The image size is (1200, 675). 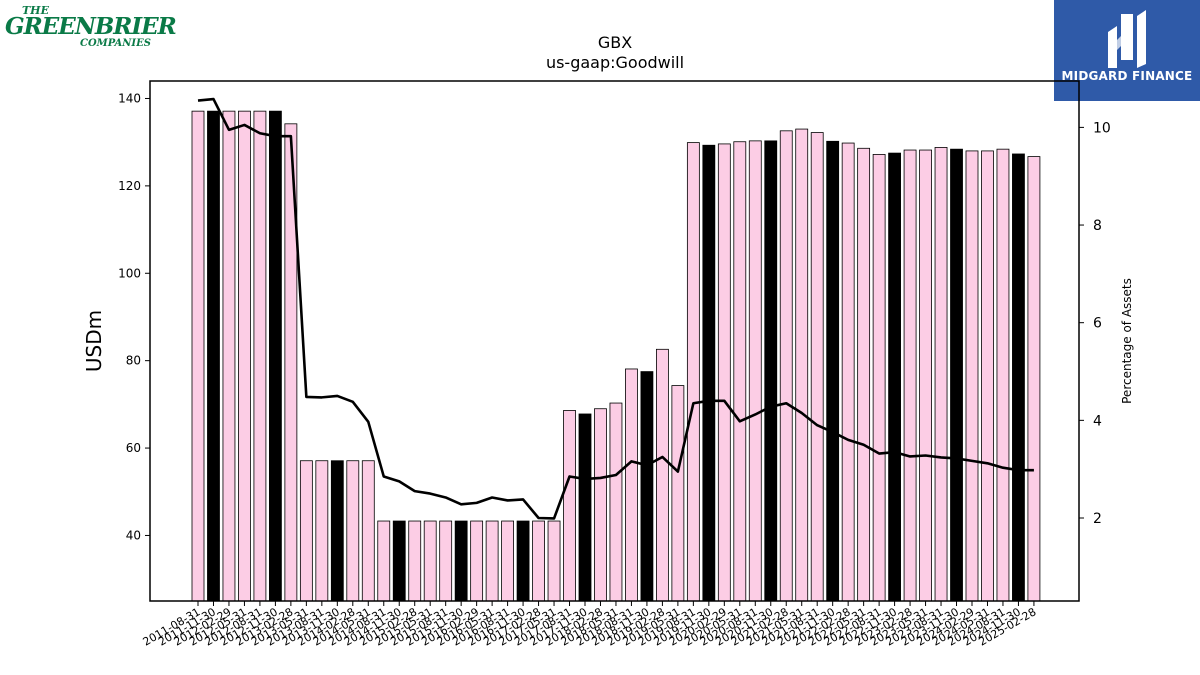 What do you see at coordinates (1127, 39) in the screenshot?
I see `midgard-mark-icon` at bounding box center [1127, 39].